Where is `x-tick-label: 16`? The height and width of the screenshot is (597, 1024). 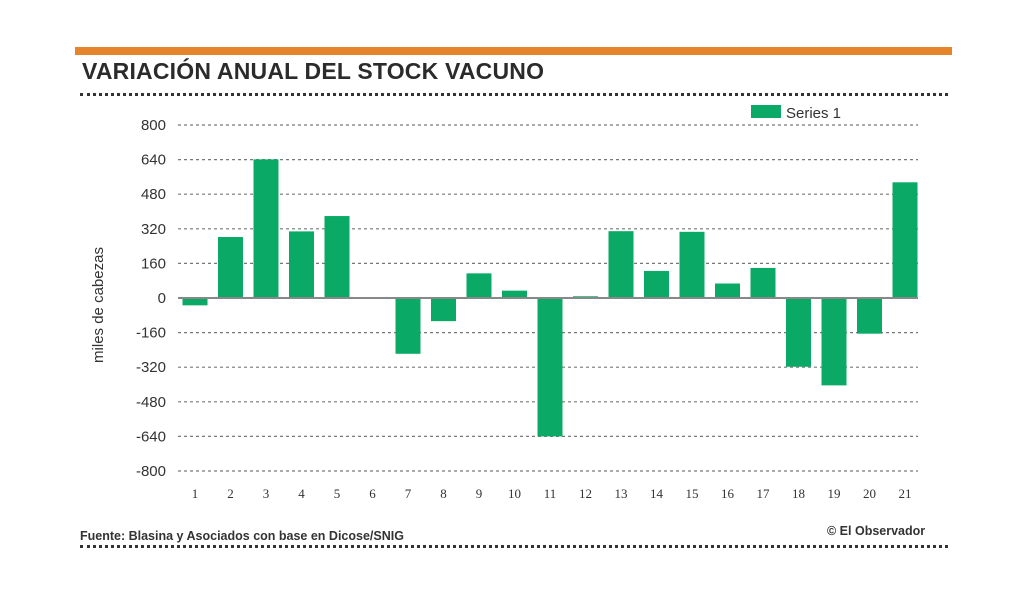 x-tick-label: 16 is located at coordinates (728, 493).